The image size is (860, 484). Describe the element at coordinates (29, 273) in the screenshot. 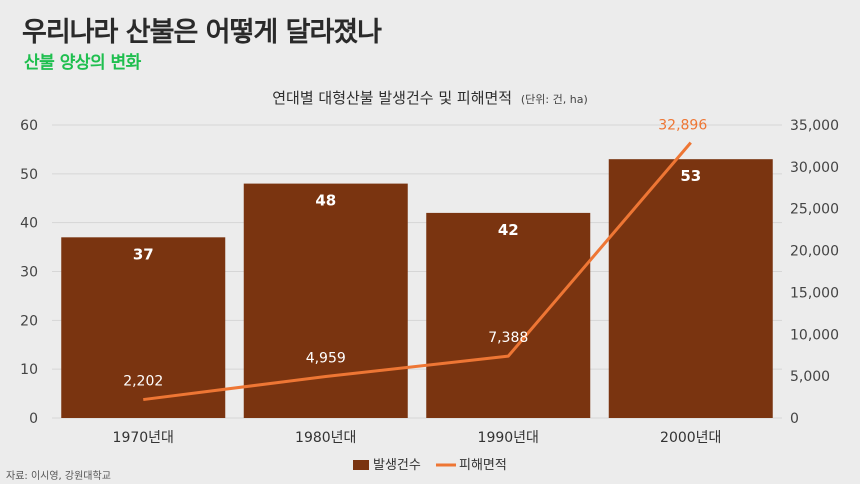

I see `y-left-tick-label: 30` at that location.